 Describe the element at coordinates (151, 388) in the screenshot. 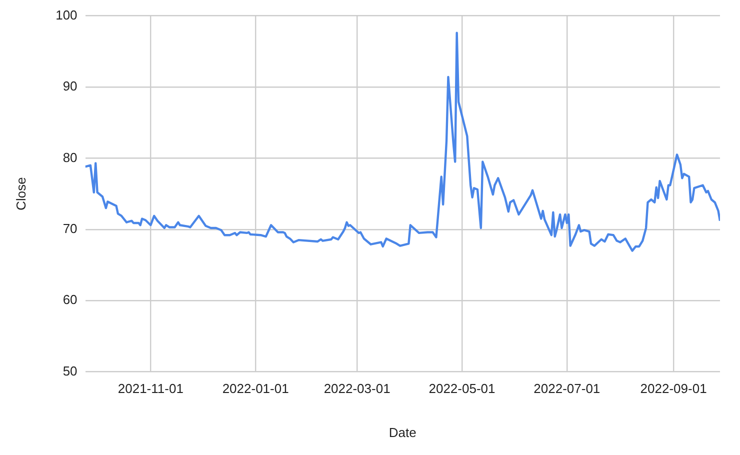

I see `x-tick-label: 2021-11-01` at that location.